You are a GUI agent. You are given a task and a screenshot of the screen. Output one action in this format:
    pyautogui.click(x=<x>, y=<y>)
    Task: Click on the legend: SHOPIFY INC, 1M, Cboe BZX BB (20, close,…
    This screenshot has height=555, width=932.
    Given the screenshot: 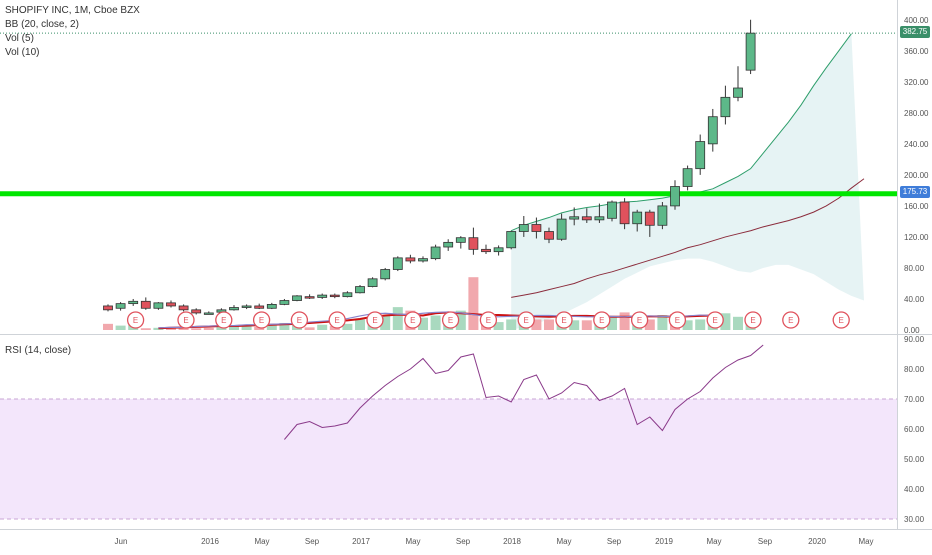 What is the action you would take?
    pyautogui.click(x=72, y=32)
    